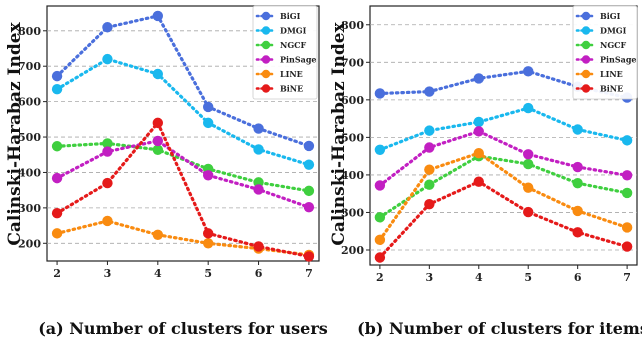 This screenshot has height=341, width=642. I want to click on panel-b-series-bine-line, so click(503, 219).